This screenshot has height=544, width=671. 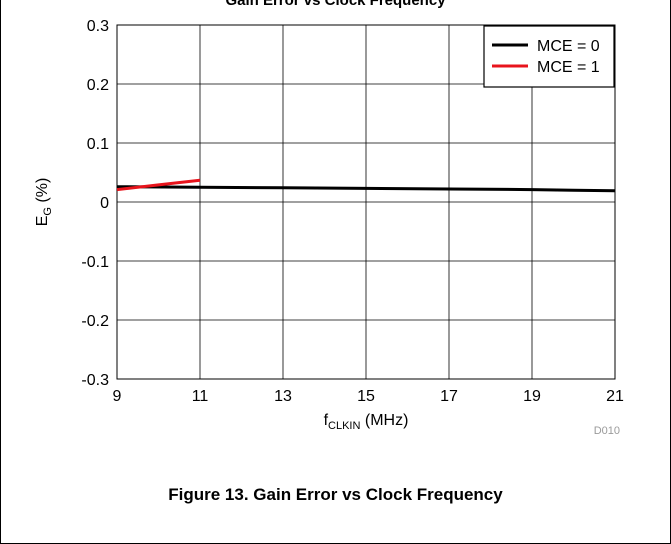 I want to click on figure-id: D010, so click(x=607, y=431).